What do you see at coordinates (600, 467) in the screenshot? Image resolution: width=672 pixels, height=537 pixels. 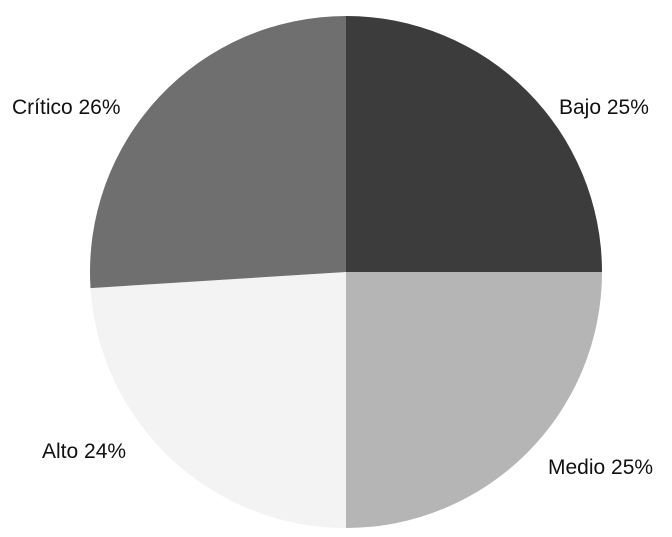 I see `slice-label-medio: Medio 25%` at bounding box center [600, 467].